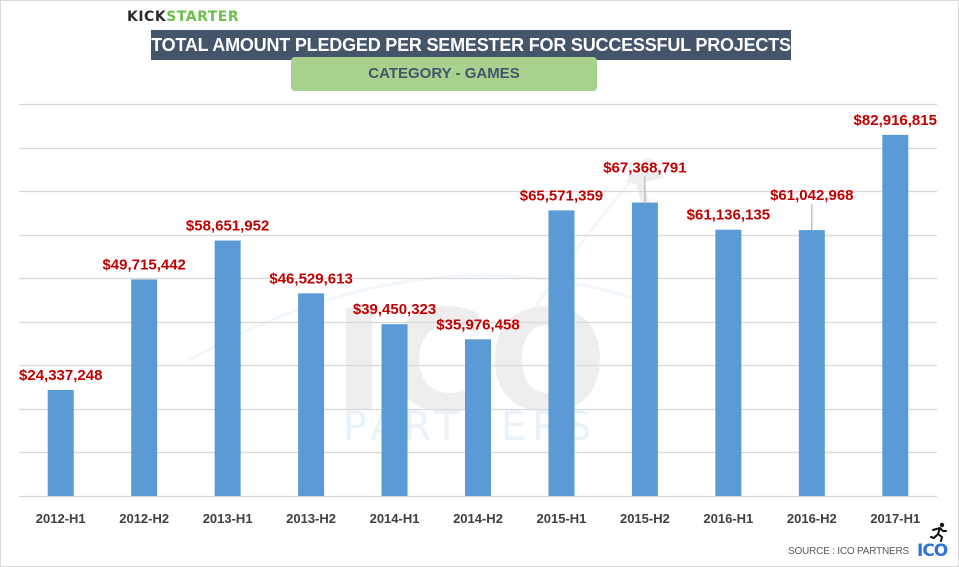  Describe the element at coordinates (728, 518) in the screenshot. I see `x-tick-label: 2016-H1` at that location.